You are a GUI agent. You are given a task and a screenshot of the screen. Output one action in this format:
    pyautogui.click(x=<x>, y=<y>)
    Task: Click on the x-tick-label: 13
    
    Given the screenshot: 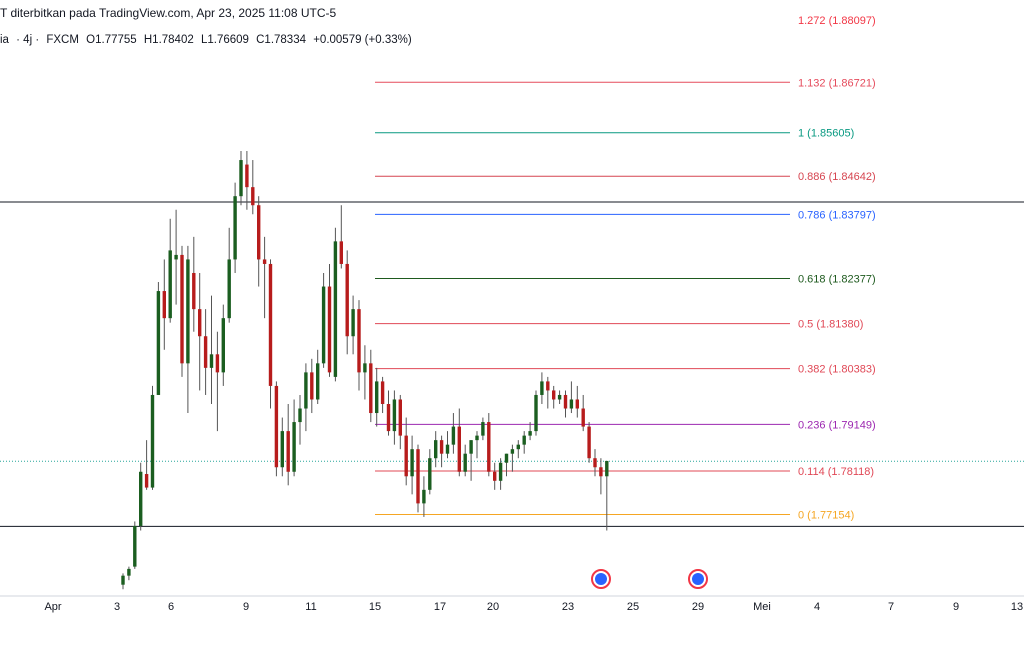 What is the action you would take?
    pyautogui.click(x=1017, y=607)
    